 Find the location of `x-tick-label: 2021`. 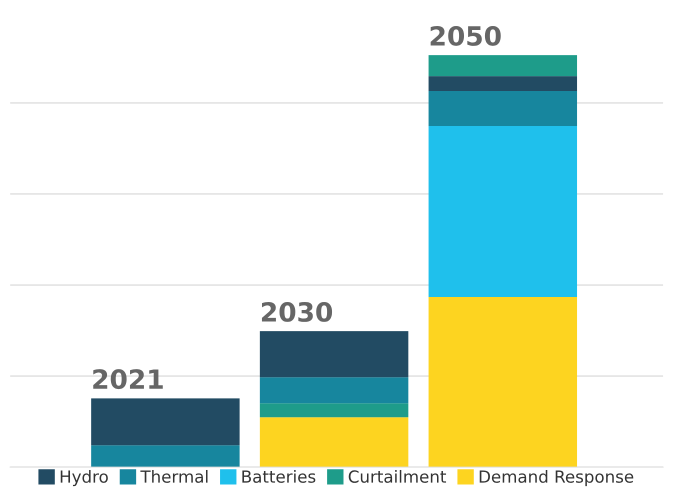

x-tick-label: 2021 is located at coordinates (128, 379).